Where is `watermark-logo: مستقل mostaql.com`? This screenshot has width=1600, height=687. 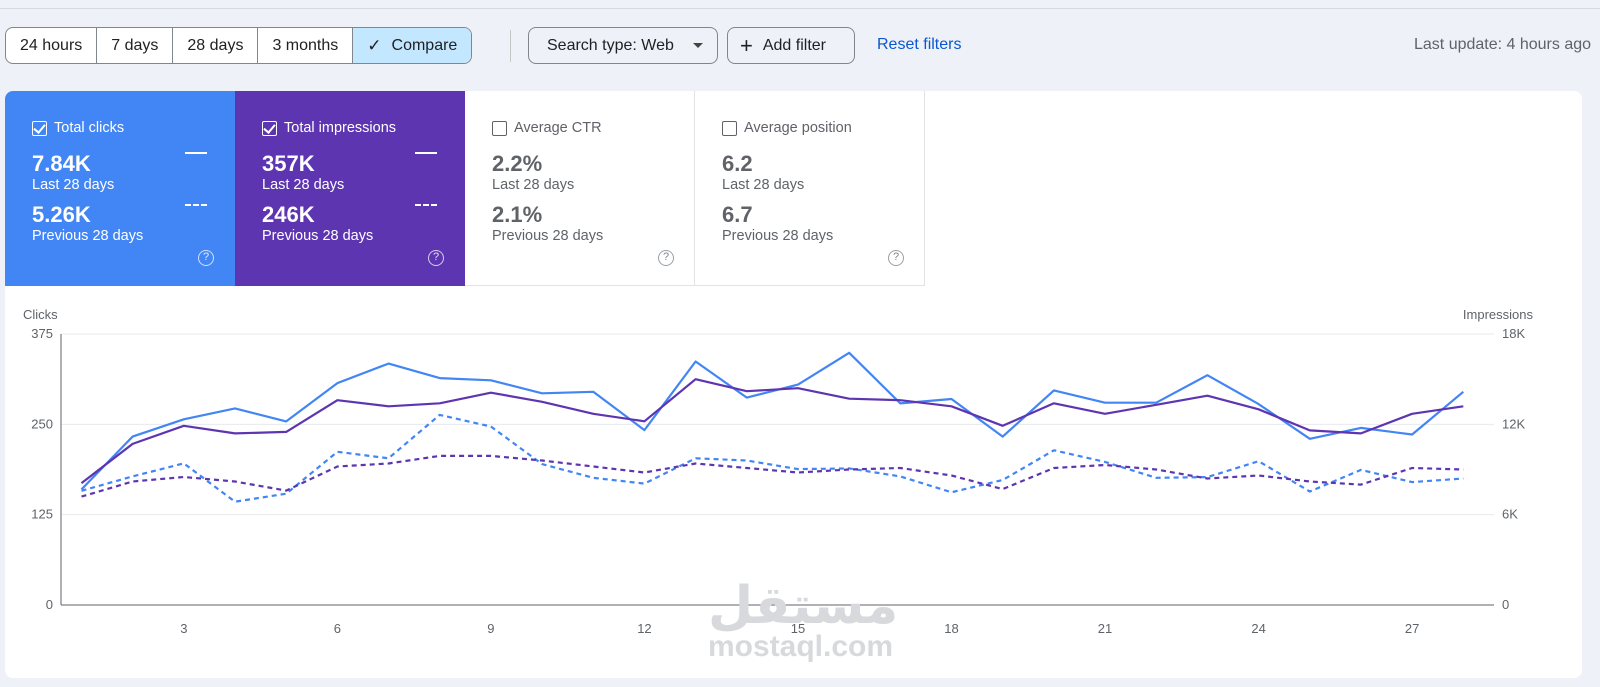 watermark-logo: مستقل mostaql.com is located at coordinates (803, 619).